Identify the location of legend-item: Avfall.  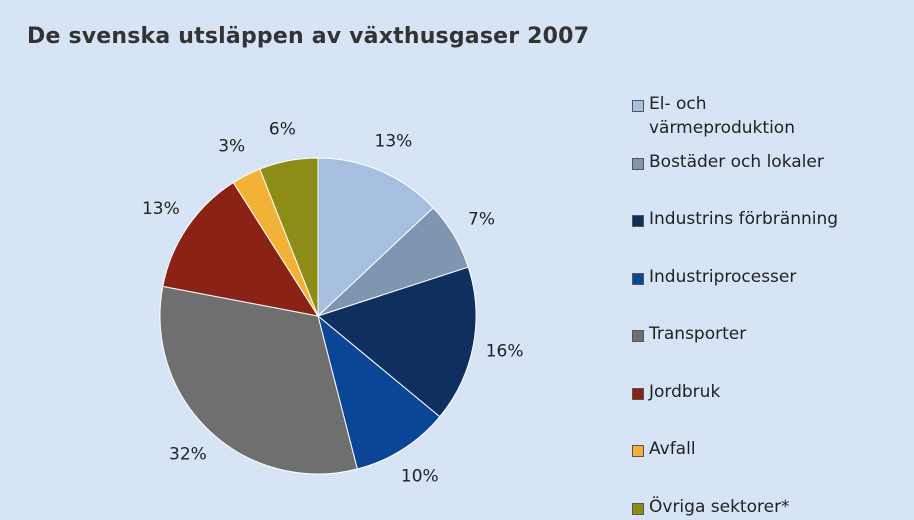
(770, 450).